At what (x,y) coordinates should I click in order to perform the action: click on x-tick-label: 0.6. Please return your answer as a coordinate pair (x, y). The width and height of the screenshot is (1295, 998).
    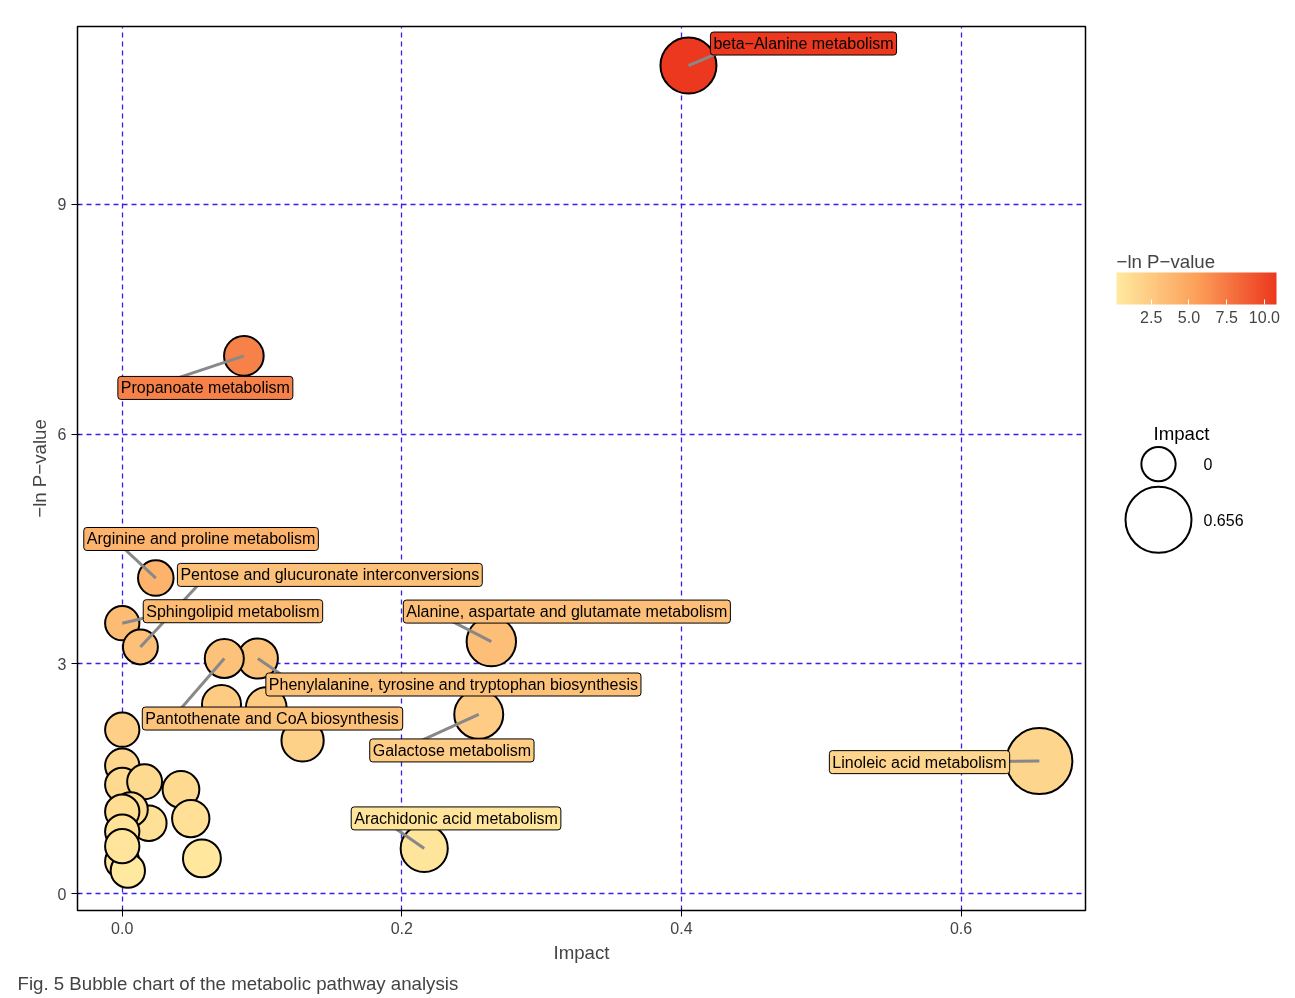
    Looking at the image, I should click on (961, 928).